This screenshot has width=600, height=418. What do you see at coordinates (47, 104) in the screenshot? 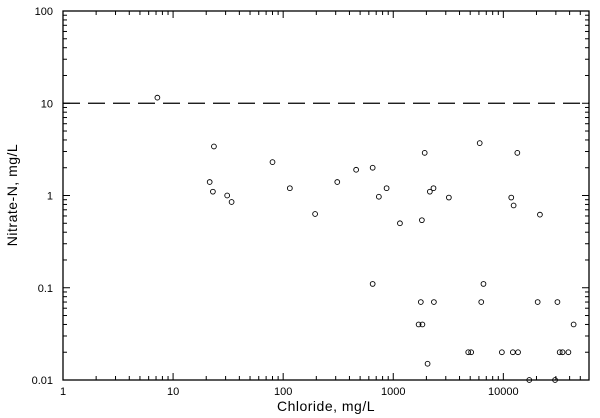
I see `y-tick-label: 10` at bounding box center [47, 104].